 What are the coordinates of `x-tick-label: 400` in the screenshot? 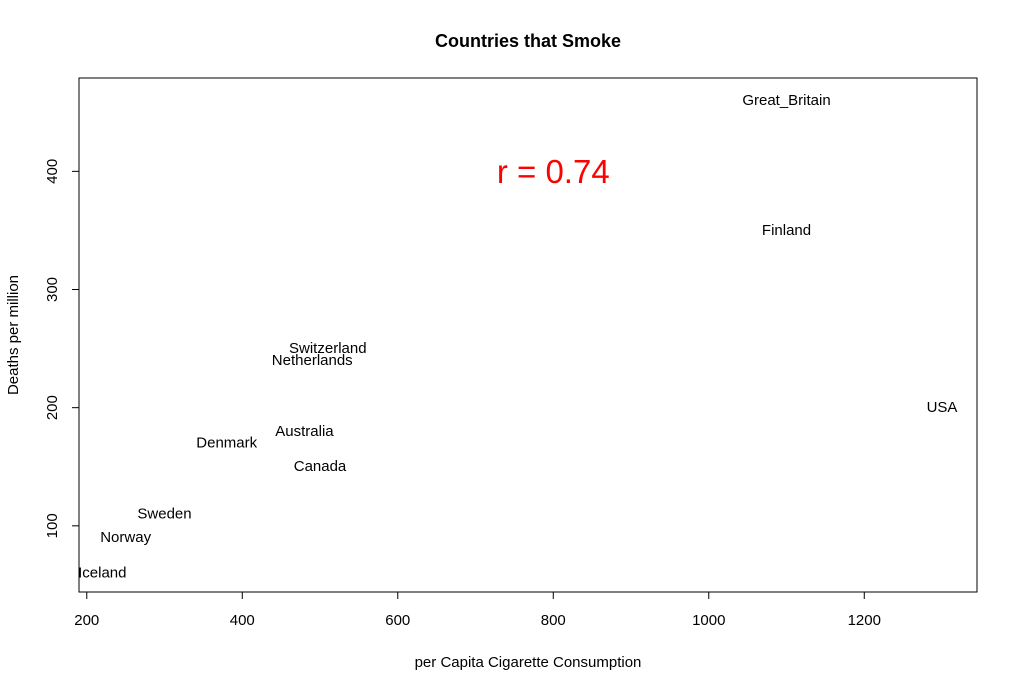 It's located at (242, 620).